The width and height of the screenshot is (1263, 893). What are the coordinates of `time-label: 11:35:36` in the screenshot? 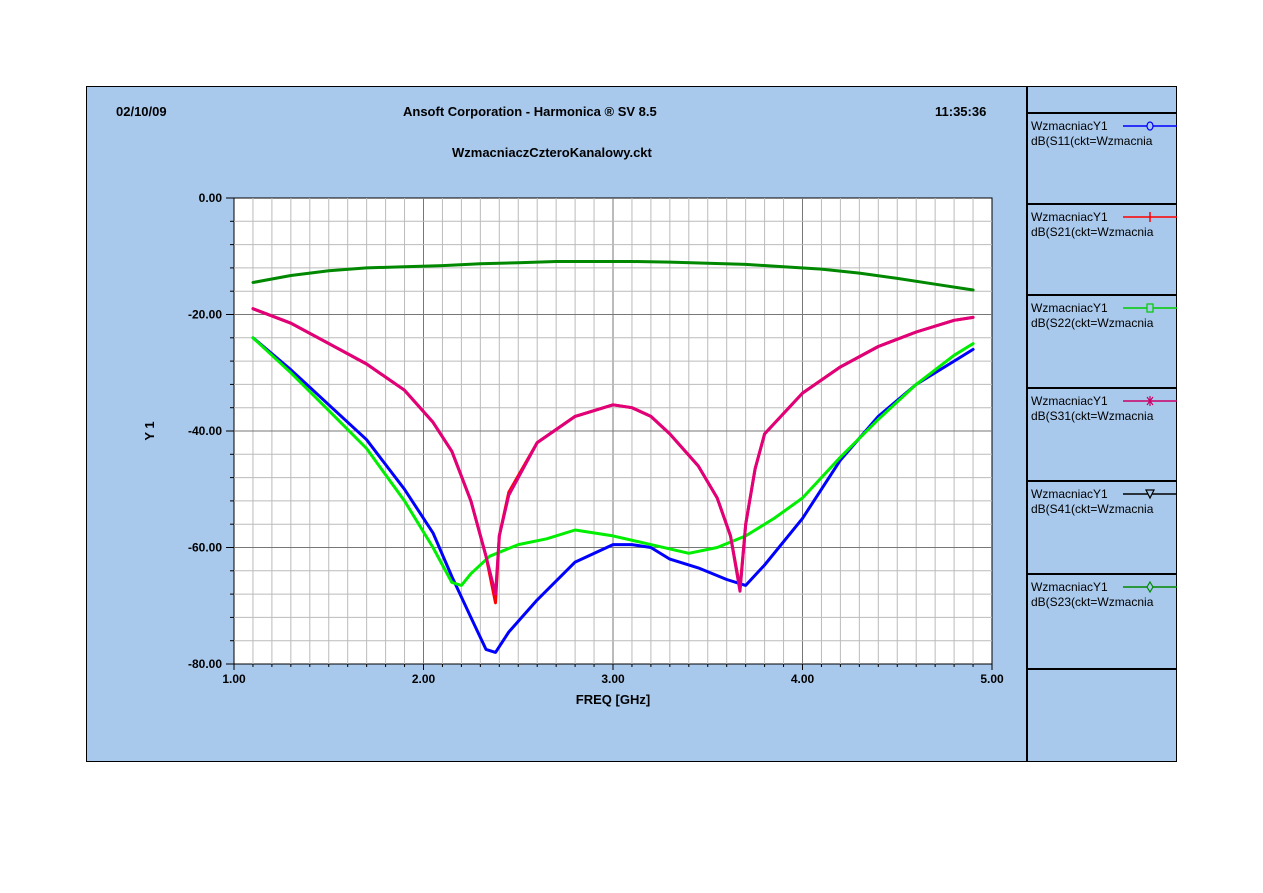 It's located at (961, 111).